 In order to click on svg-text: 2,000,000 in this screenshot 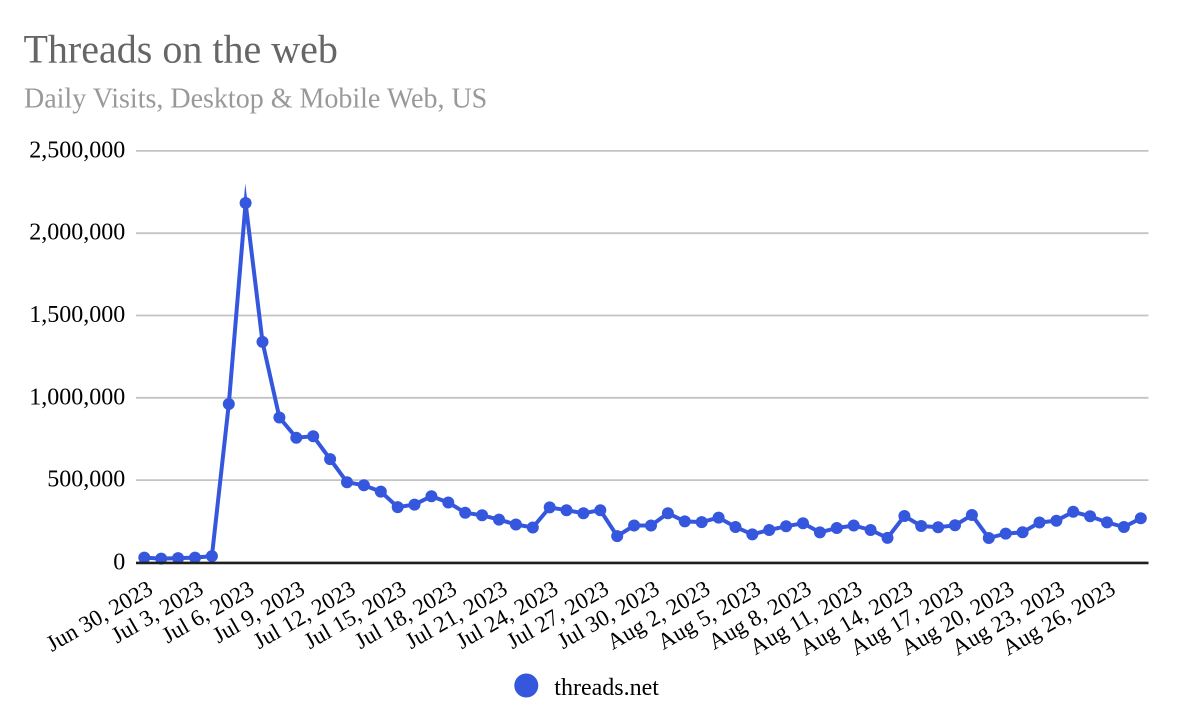, I will do `click(77, 233)`.